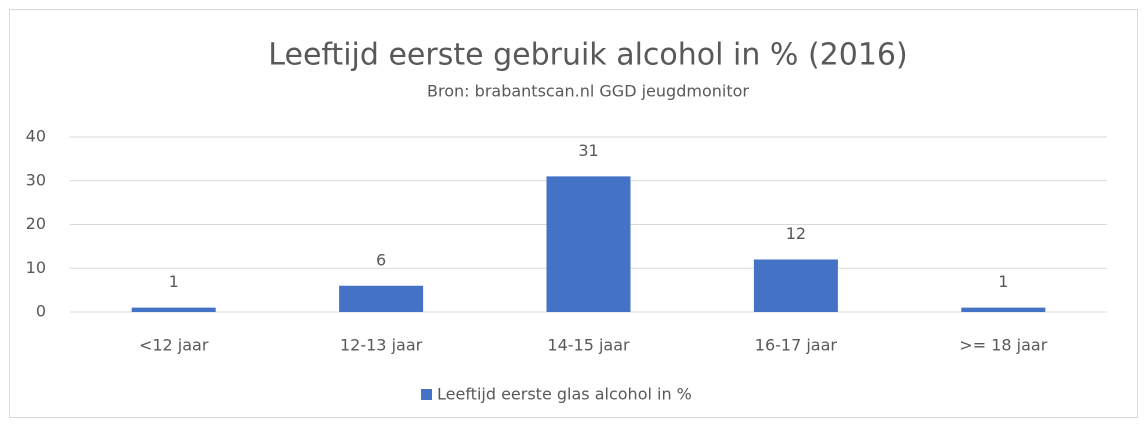 The image size is (1147, 427). I want to click on y-tick-label: 20, so click(36, 223).